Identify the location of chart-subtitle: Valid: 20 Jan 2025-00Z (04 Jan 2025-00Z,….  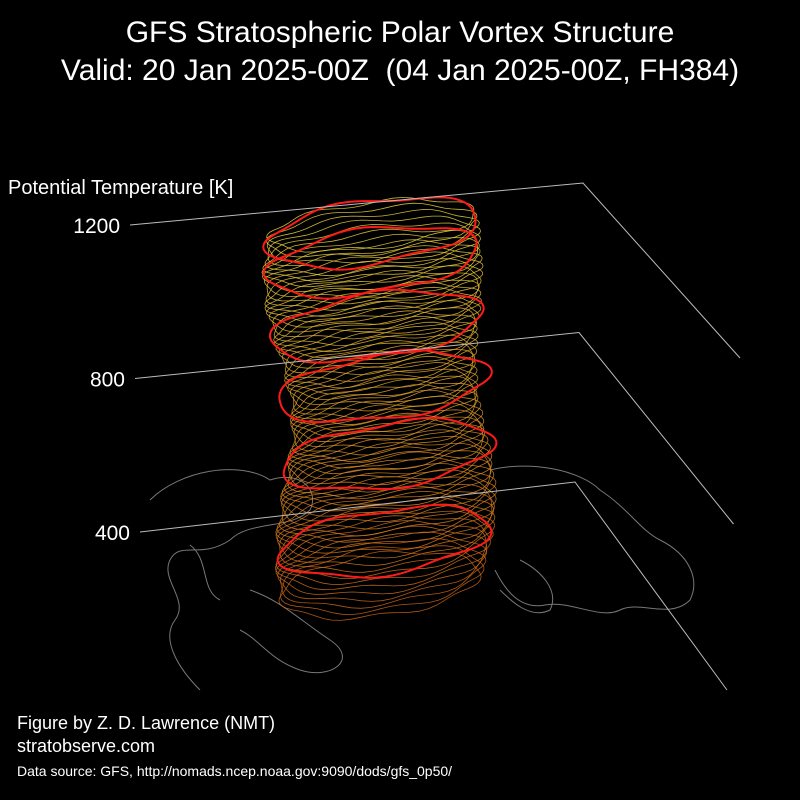
(400, 70).